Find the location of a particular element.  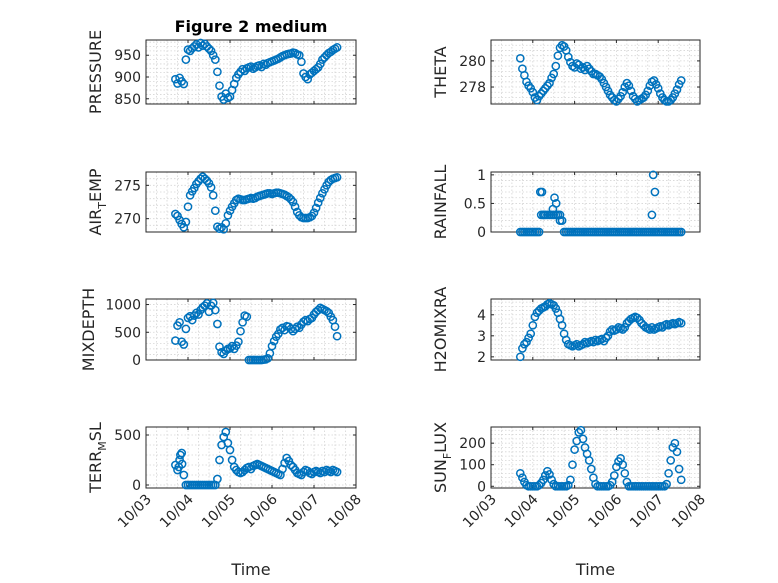

y-tick-label: 0 is located at coordinates (481, 487).